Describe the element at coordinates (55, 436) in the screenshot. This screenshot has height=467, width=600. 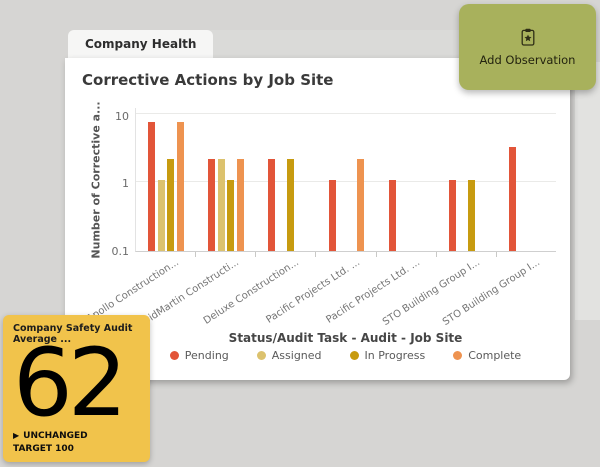
I see `kpi-trend-label: UNCHANGED` at that location.